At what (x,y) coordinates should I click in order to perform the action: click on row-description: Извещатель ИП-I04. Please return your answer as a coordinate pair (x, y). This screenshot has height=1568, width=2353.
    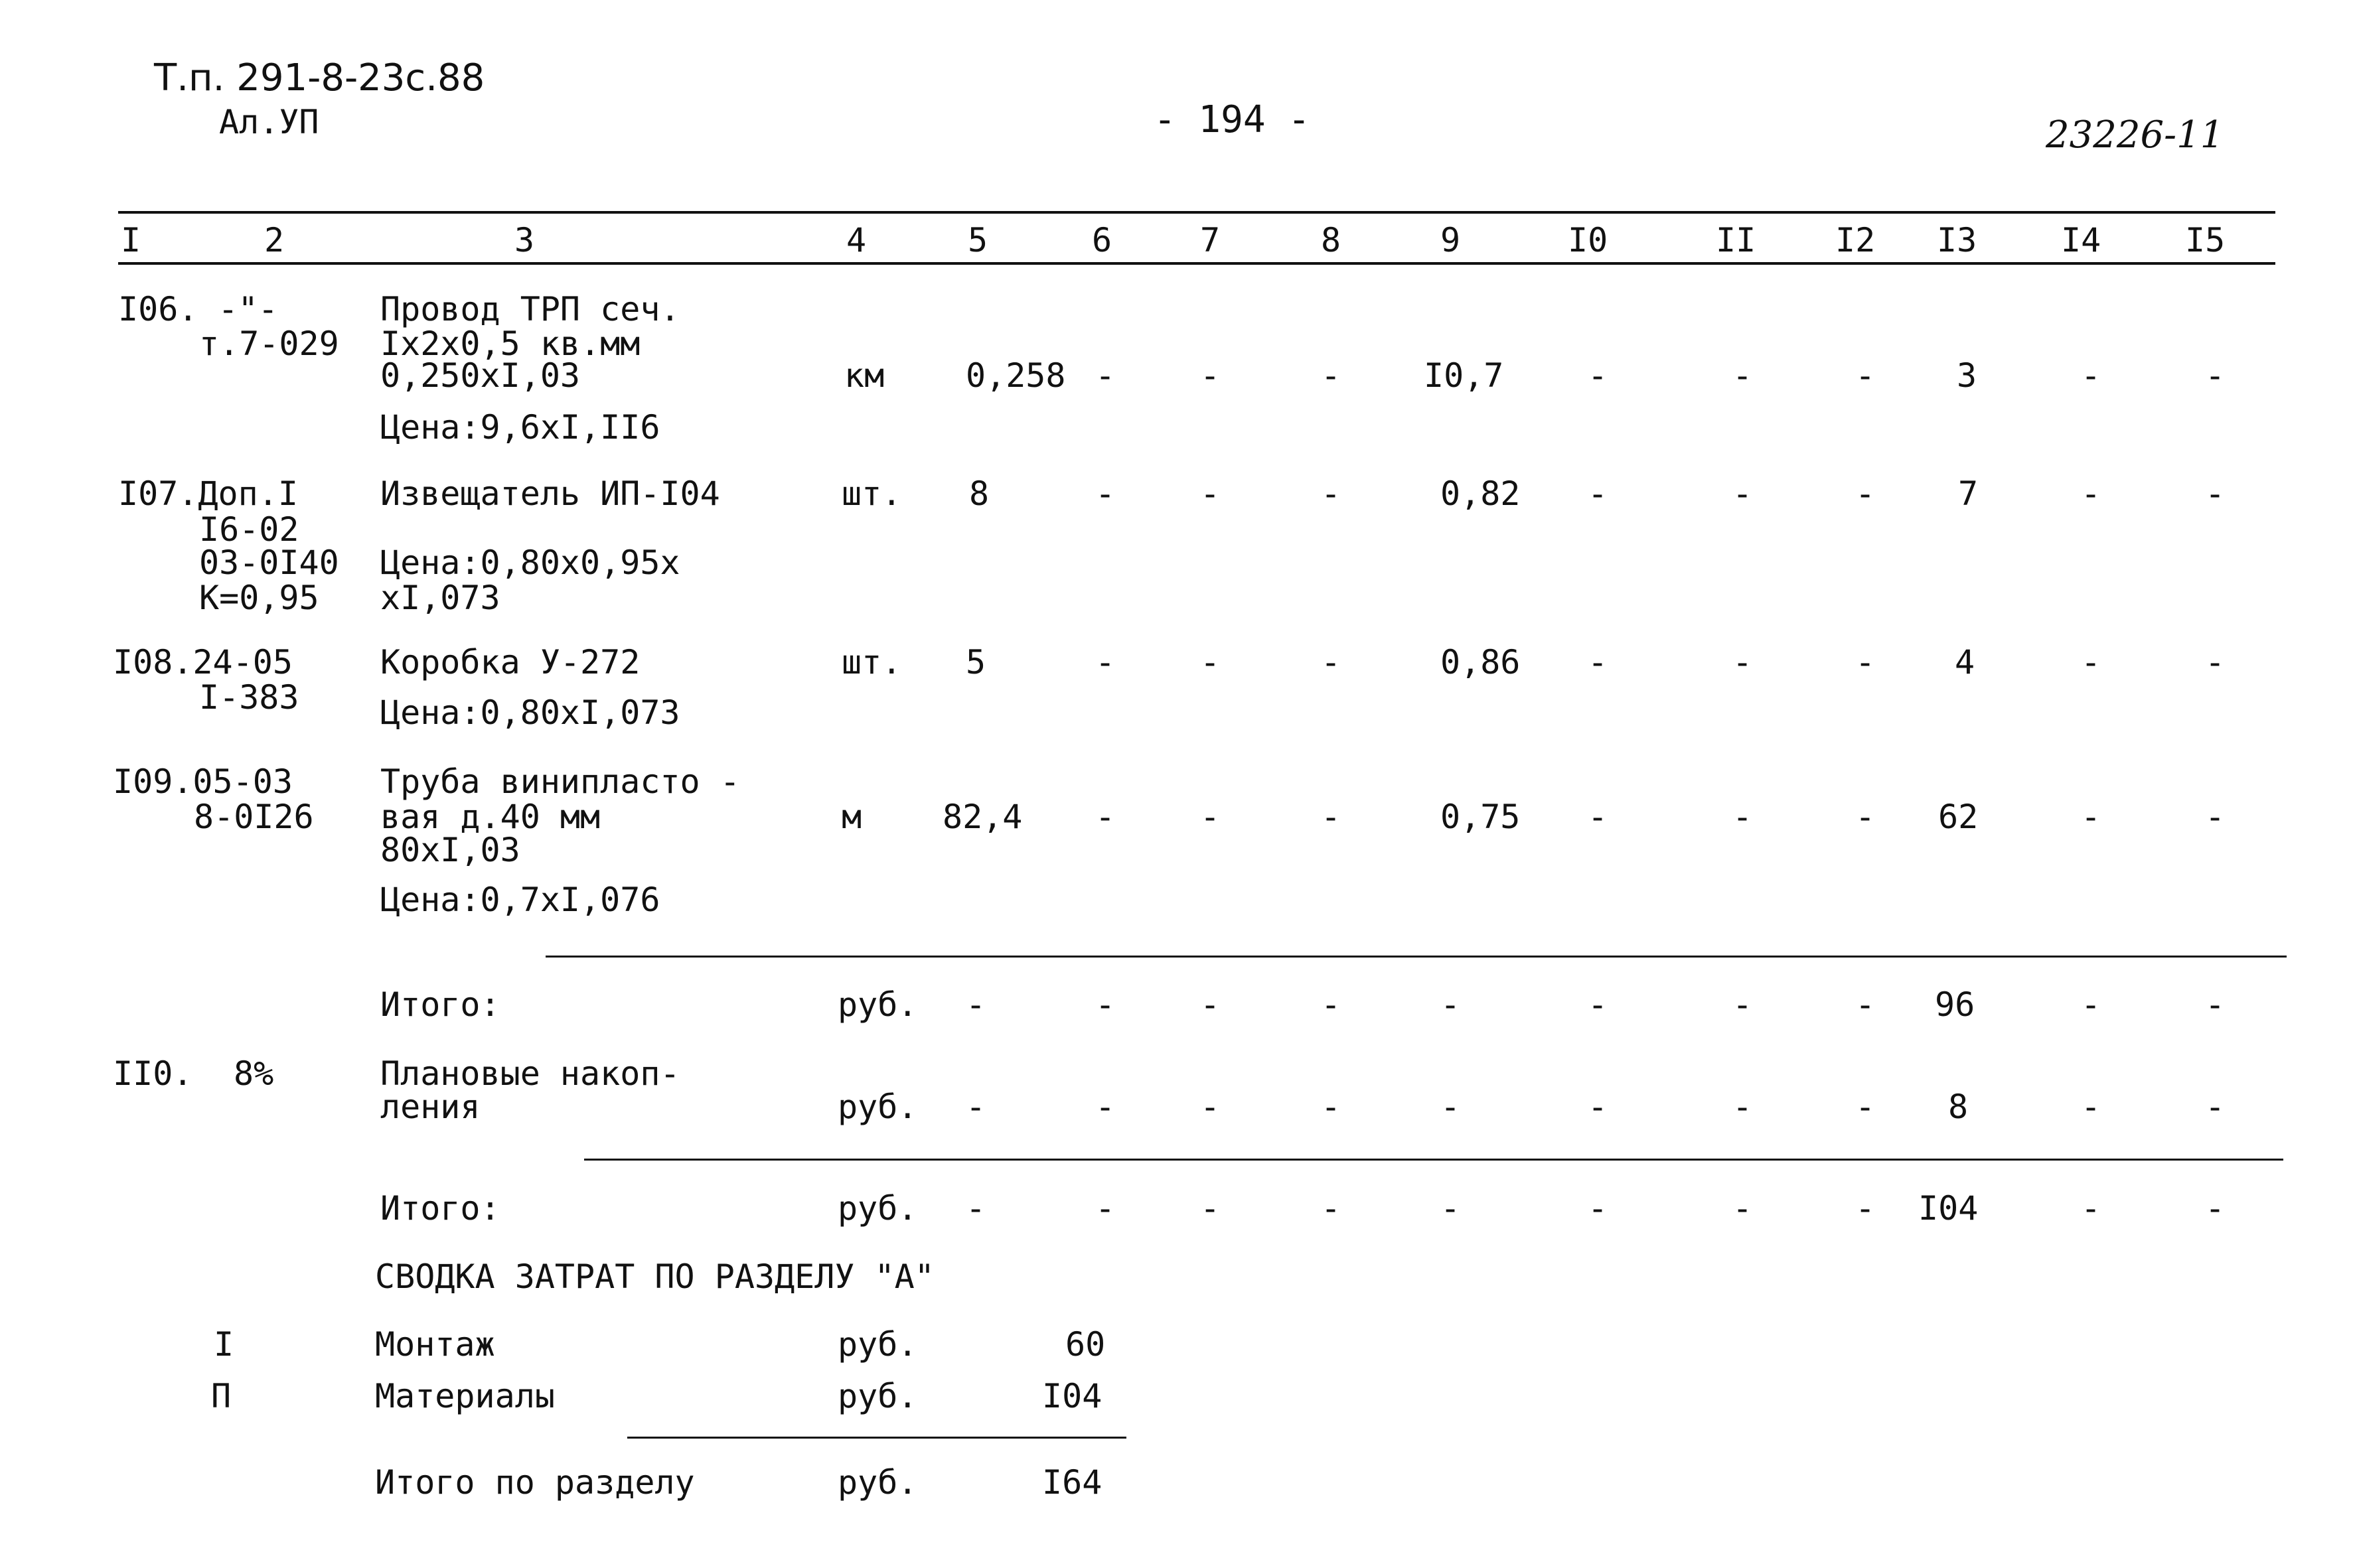
    Looking at the image, I should click on (550, 493).